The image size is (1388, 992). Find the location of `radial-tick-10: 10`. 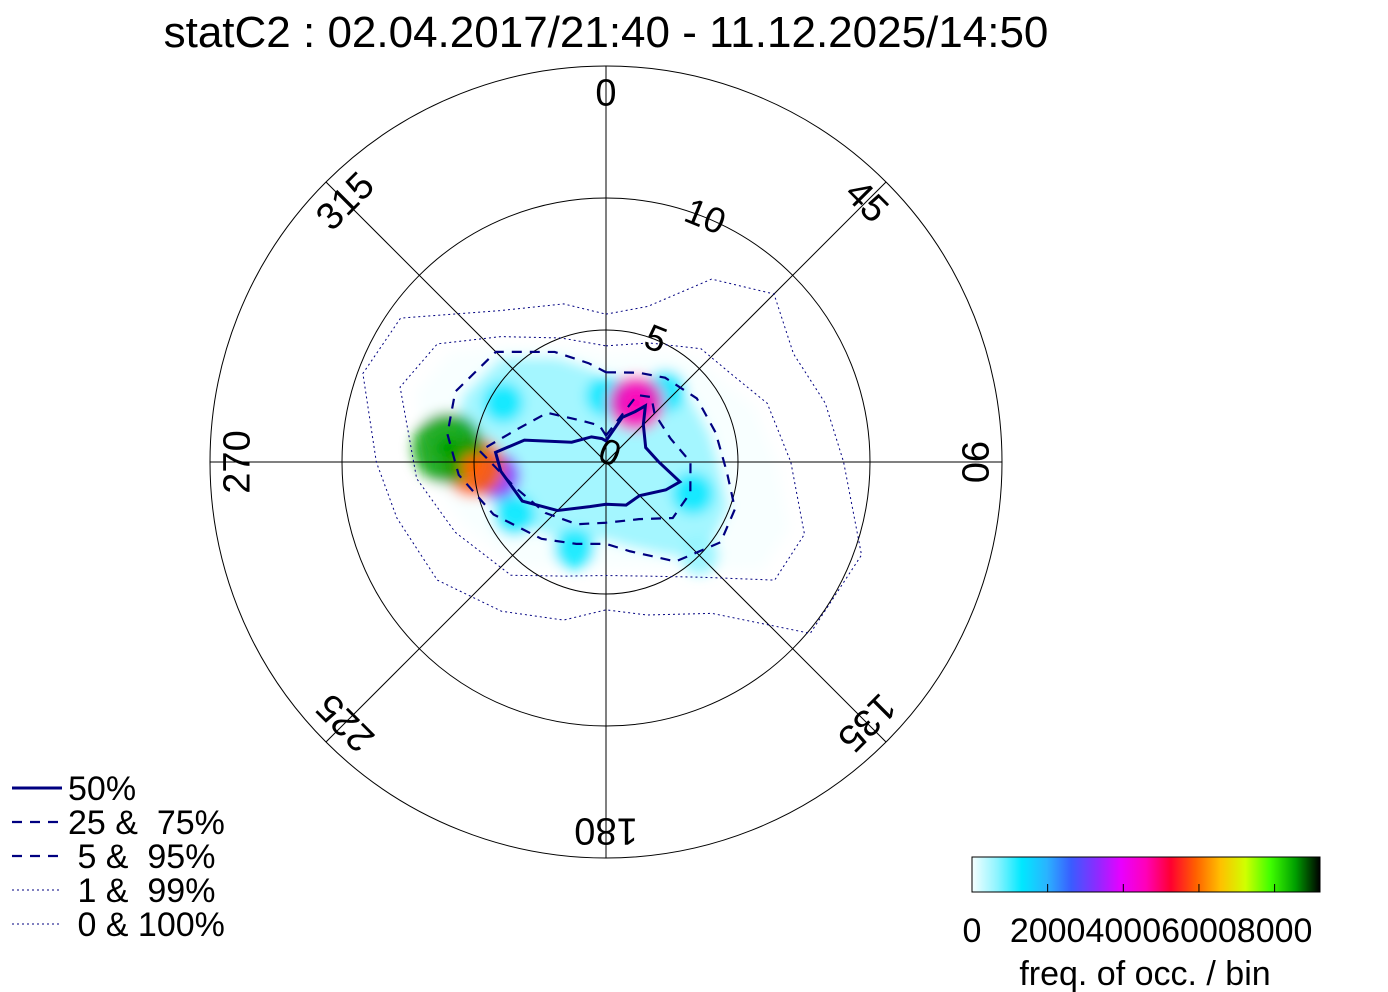

radial-tick-10: 10 is located at coordinates (705, 215).